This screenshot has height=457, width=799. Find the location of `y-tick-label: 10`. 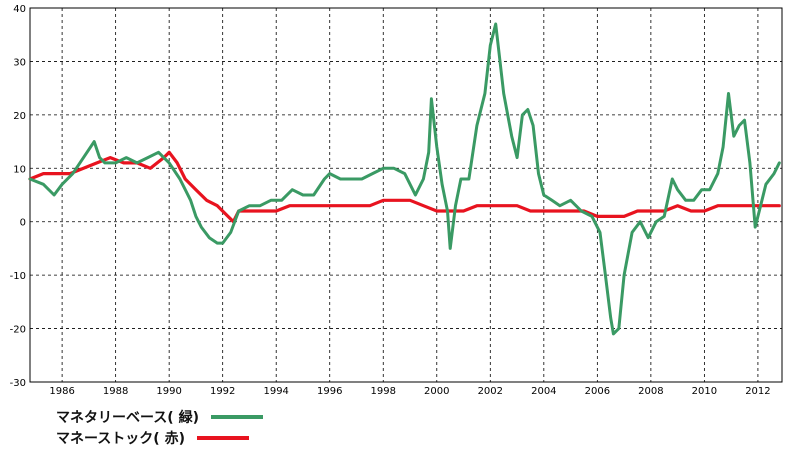

y-tick-label: 10 is located at coordinates (19, 169).